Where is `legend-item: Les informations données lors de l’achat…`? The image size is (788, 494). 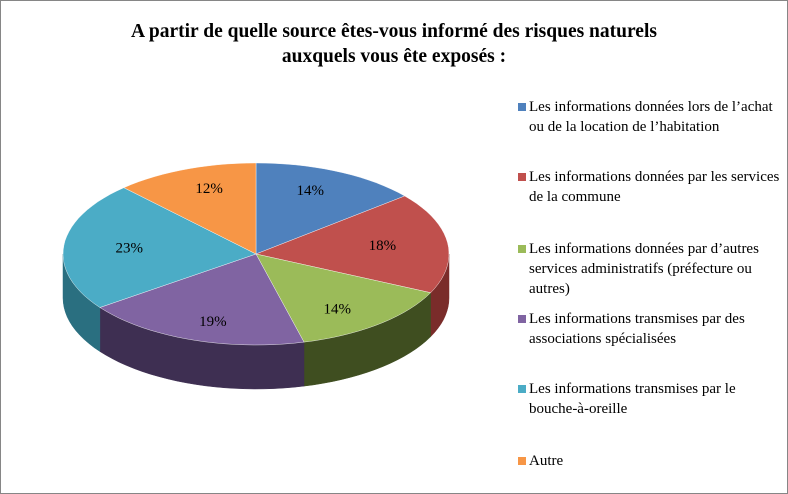 legend-item: Les informations données lors de l’achat… is located at coordinates (651, 117).